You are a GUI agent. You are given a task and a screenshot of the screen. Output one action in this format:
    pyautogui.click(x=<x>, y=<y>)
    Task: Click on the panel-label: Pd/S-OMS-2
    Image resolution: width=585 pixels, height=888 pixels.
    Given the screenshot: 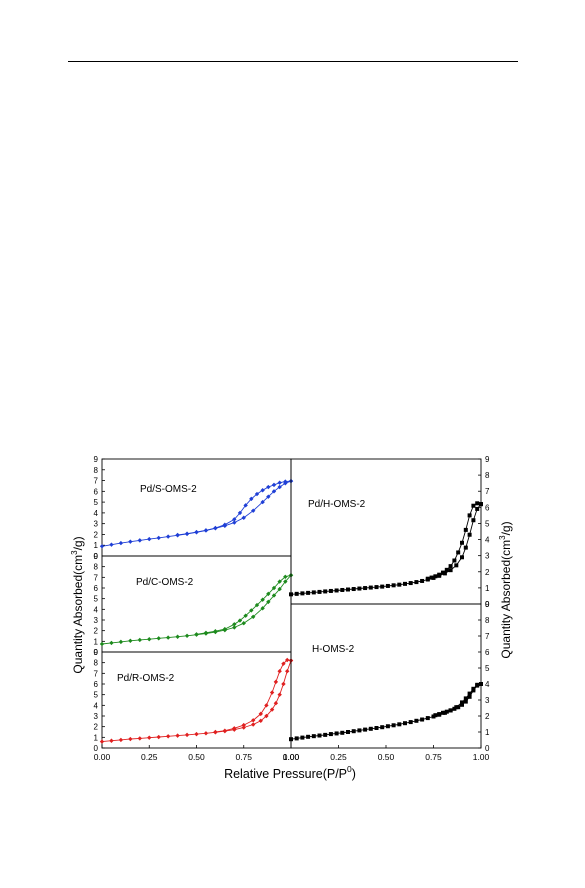 What is the action you would take?
    pyautogui.click(x=168, y=489)
    